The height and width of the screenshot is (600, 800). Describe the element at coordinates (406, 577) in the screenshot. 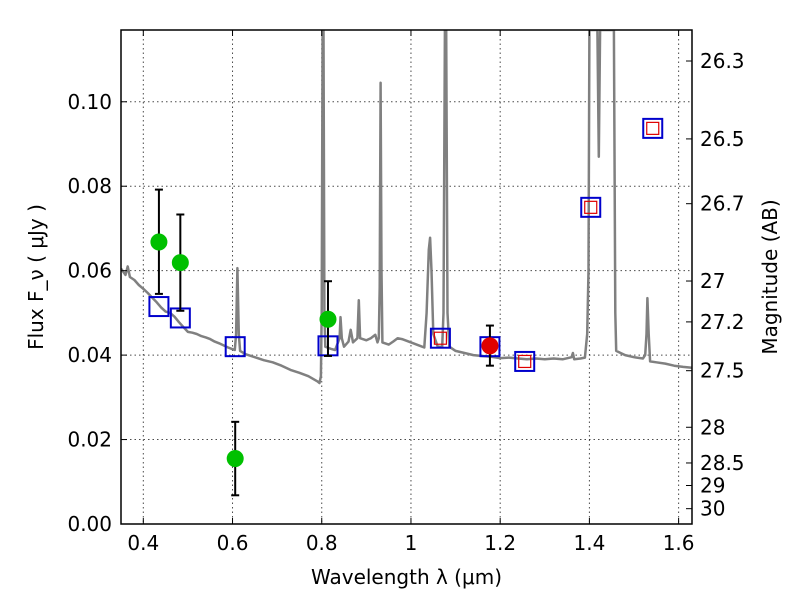

I see `x-axis-label: Wavelength λ (μm)` at that location.